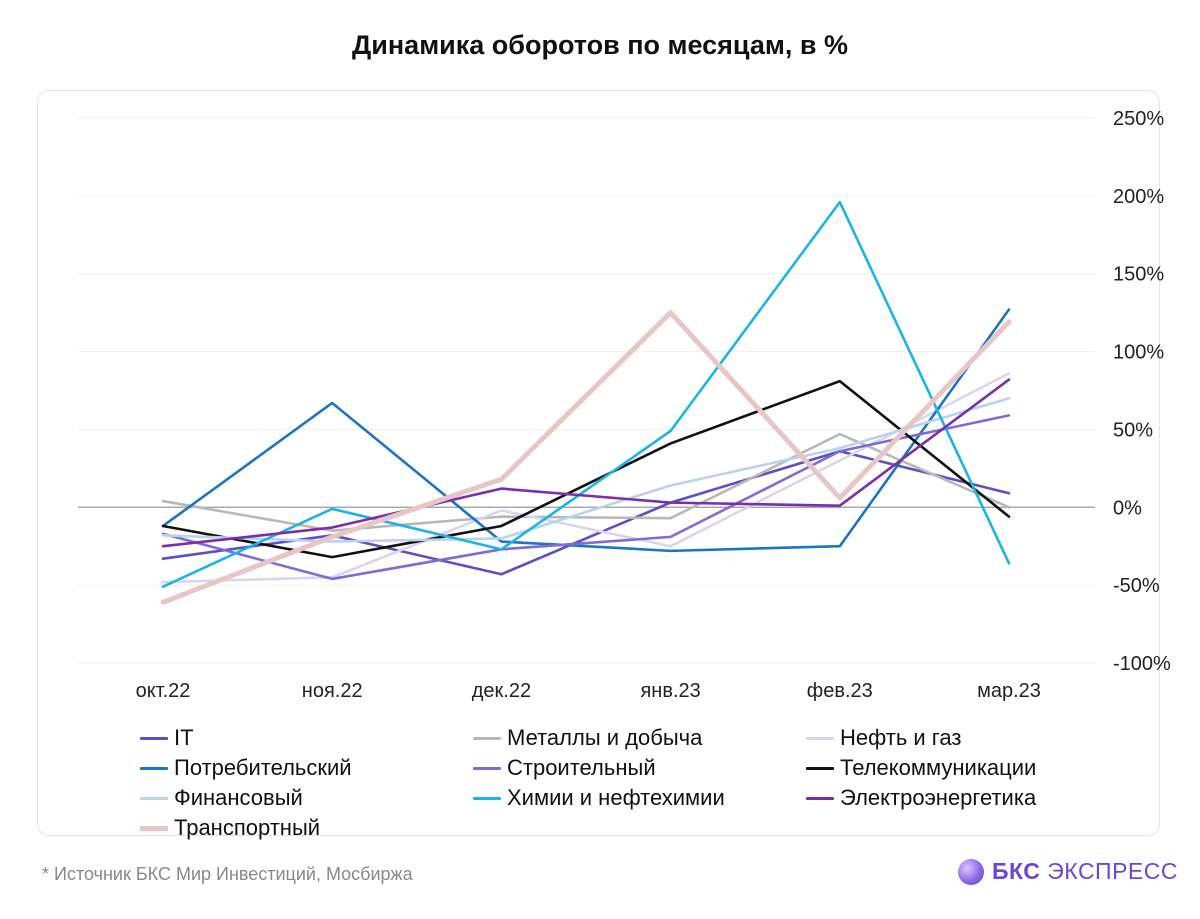 The image size is (1200, 919). Describe the element at coordinates (263, 767) in the screenshot. I see `legend-label: Потребительский` at that location.